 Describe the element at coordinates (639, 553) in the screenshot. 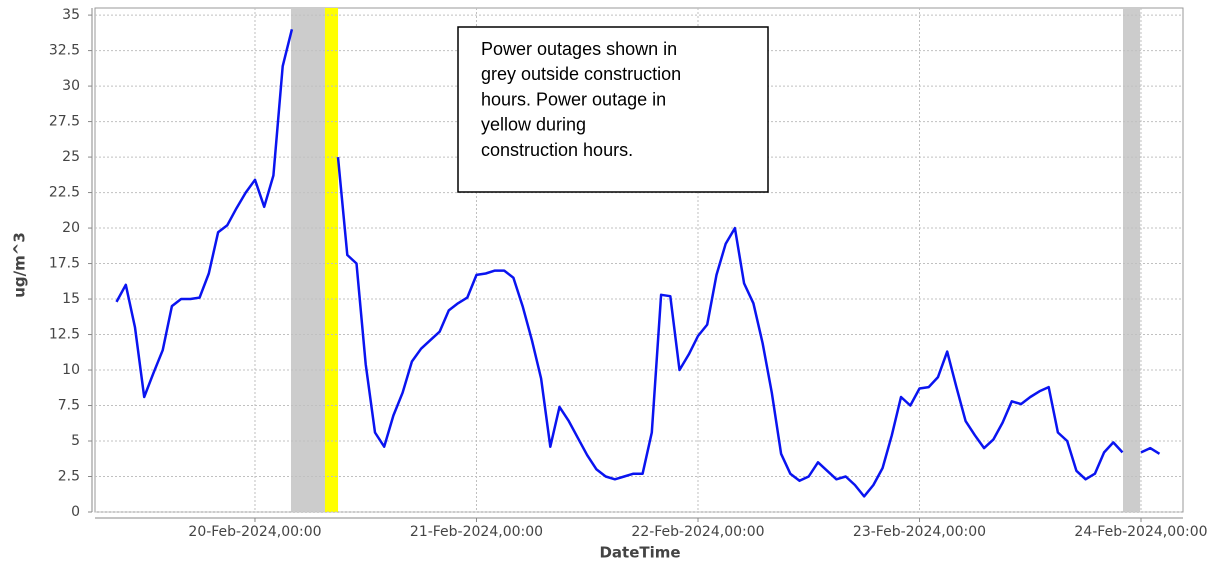

I see `x-axis-label: DateTime` at that location.